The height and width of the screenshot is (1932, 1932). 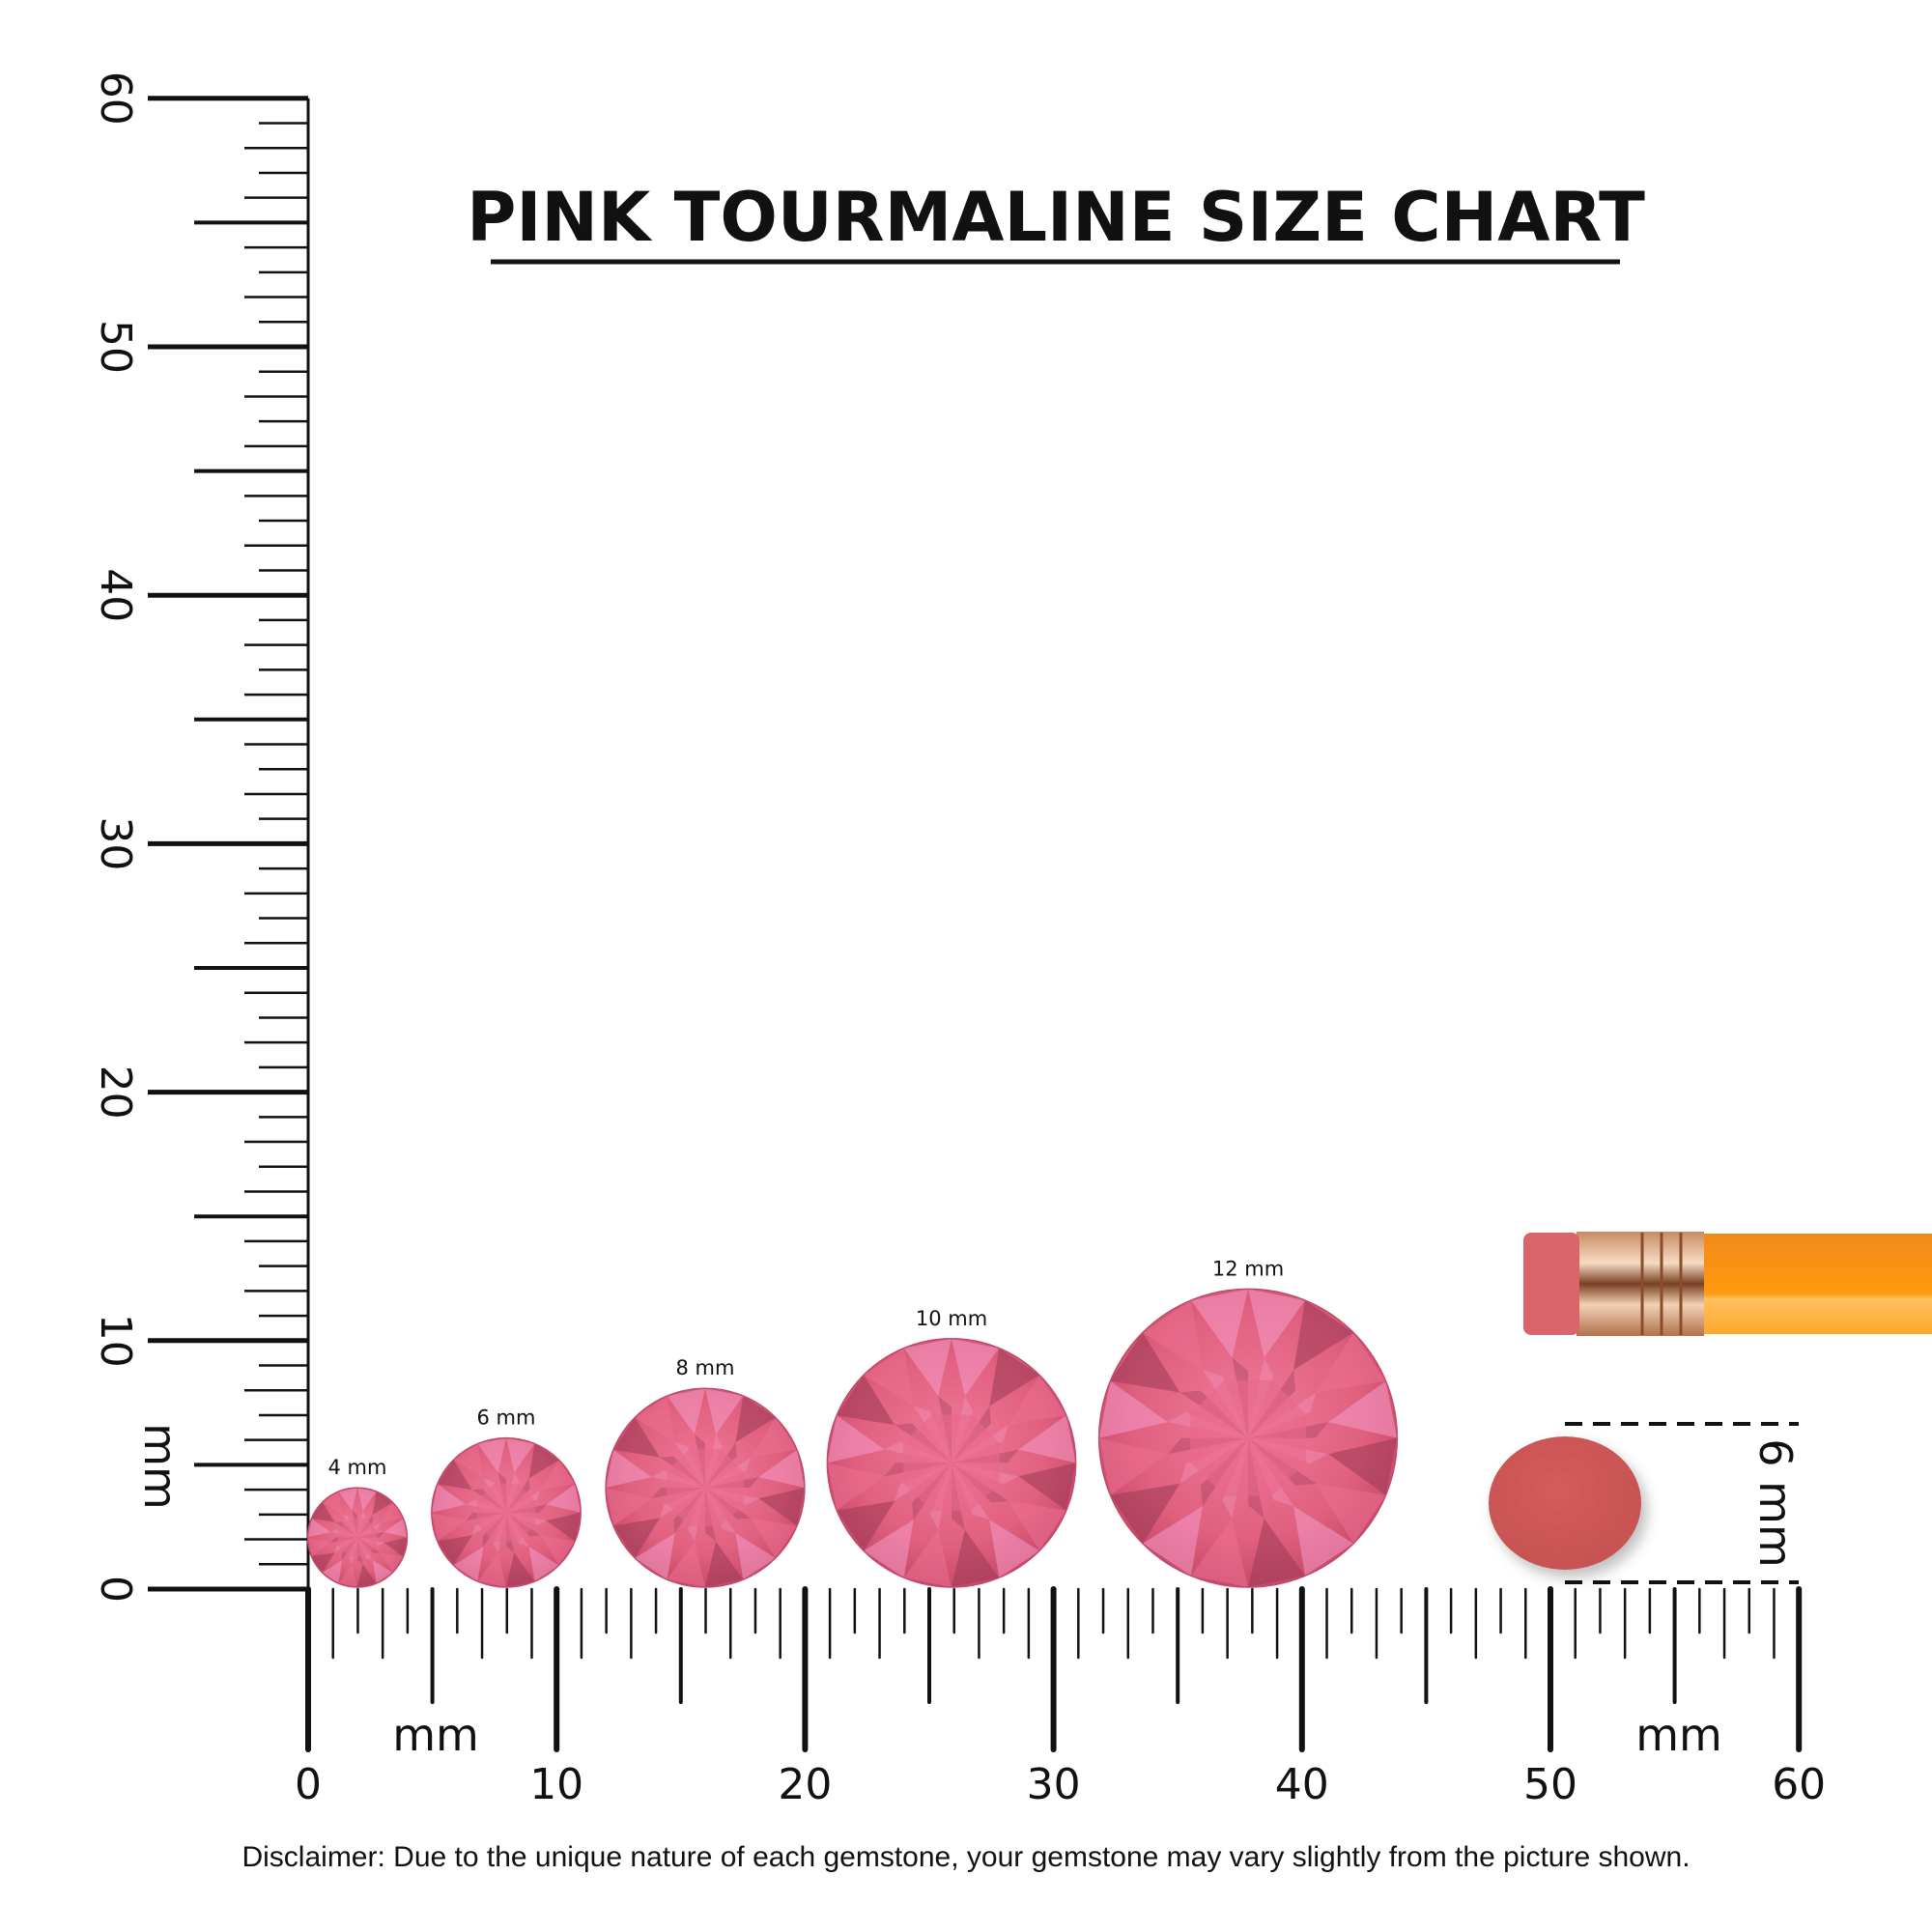 I want to click on horizontal-ruler: 0 10 20 30 40 50 60, so click(x=1060, y=1697).